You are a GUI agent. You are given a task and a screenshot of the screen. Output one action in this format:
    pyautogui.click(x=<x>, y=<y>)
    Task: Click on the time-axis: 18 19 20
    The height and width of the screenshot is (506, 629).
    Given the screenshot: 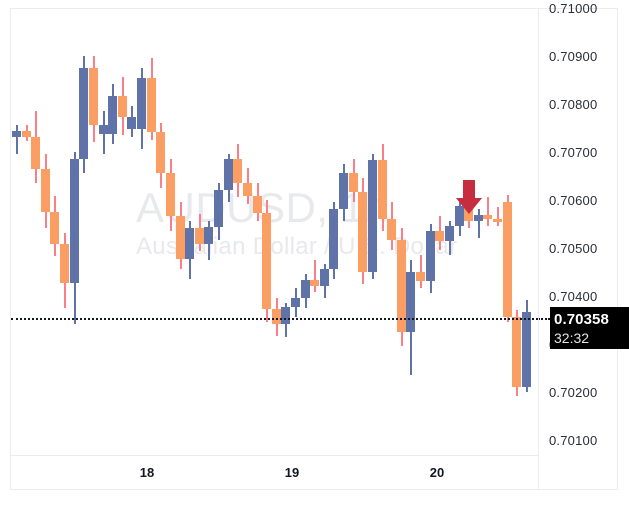 What is the action you would take?
    pyautogui.click(x=274, y=472)
    